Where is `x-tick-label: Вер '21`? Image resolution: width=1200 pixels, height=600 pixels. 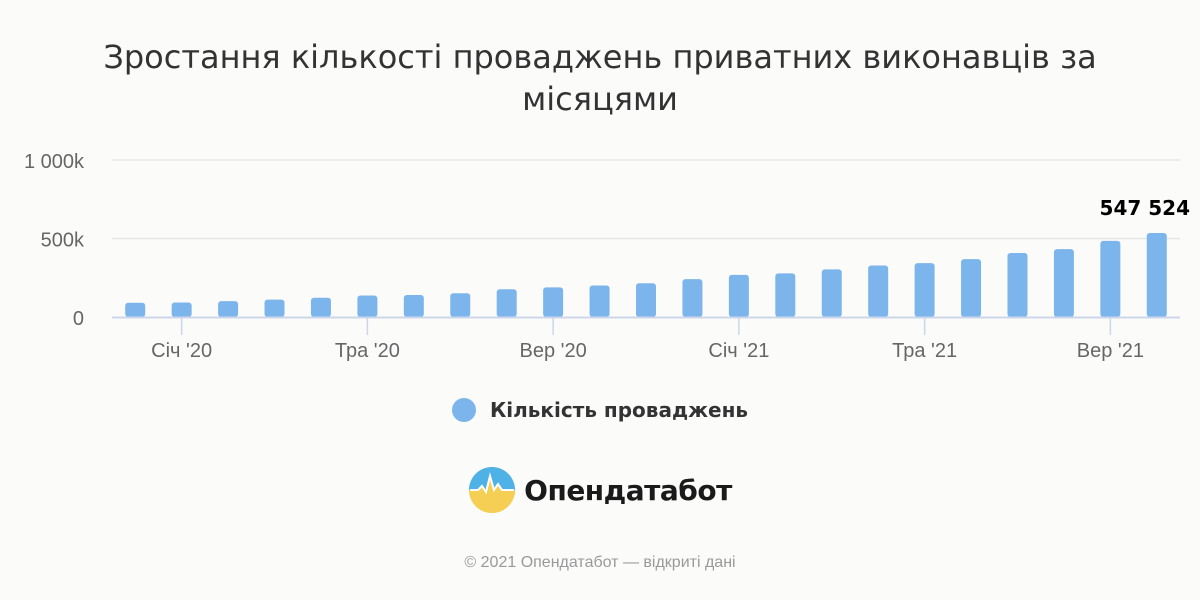 x-tick-label: Вер '21 is located at coordinates (1110, 351).